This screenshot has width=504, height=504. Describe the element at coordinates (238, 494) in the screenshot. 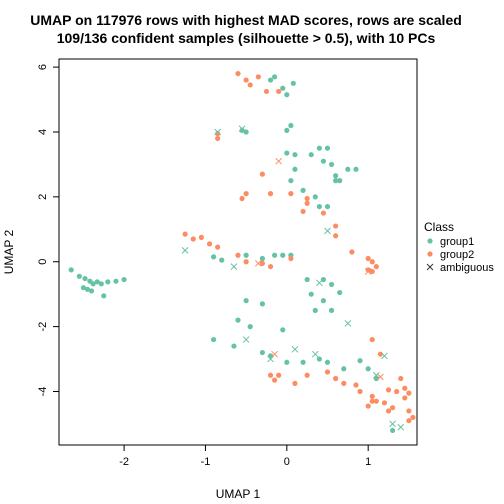

I see `x-axis-label: UMAP 1` at that location.